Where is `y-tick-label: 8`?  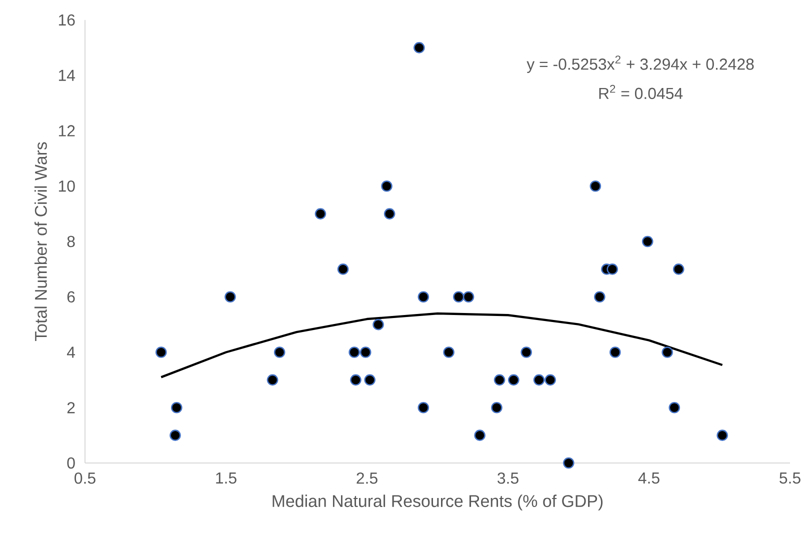 y-tick-label: 8 is located at coordinates (71, 242).